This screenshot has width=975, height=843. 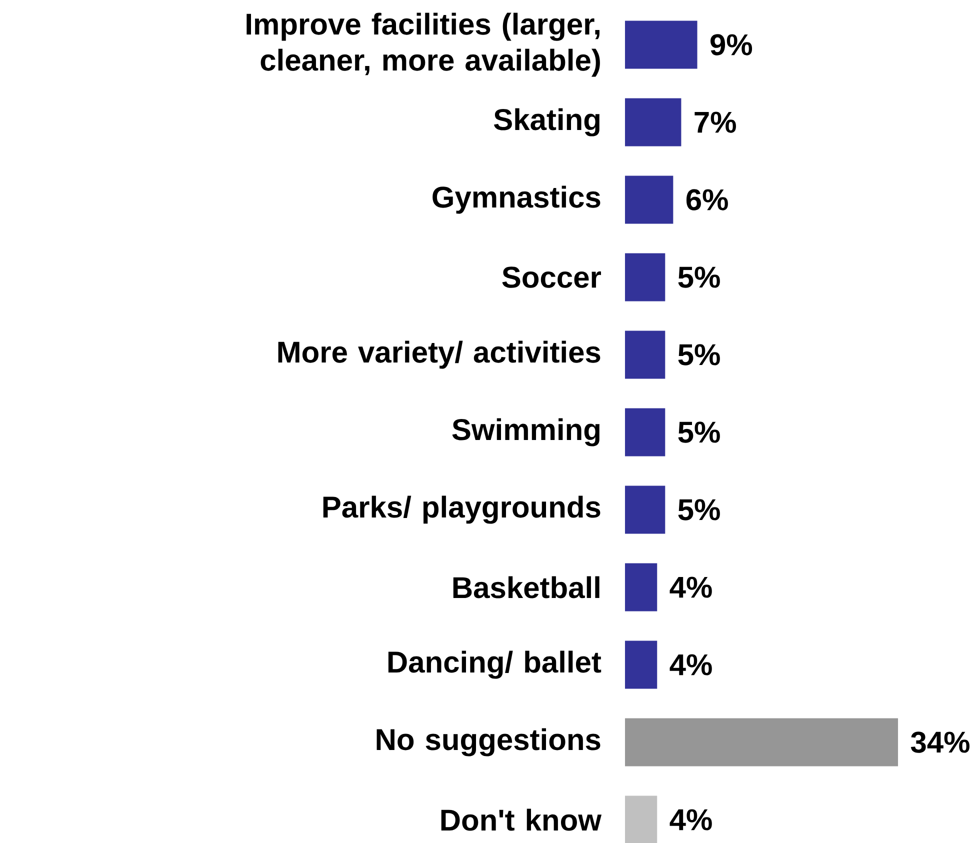 I want to click on y-tick-label: Swimming, so click(x=526, y=432).